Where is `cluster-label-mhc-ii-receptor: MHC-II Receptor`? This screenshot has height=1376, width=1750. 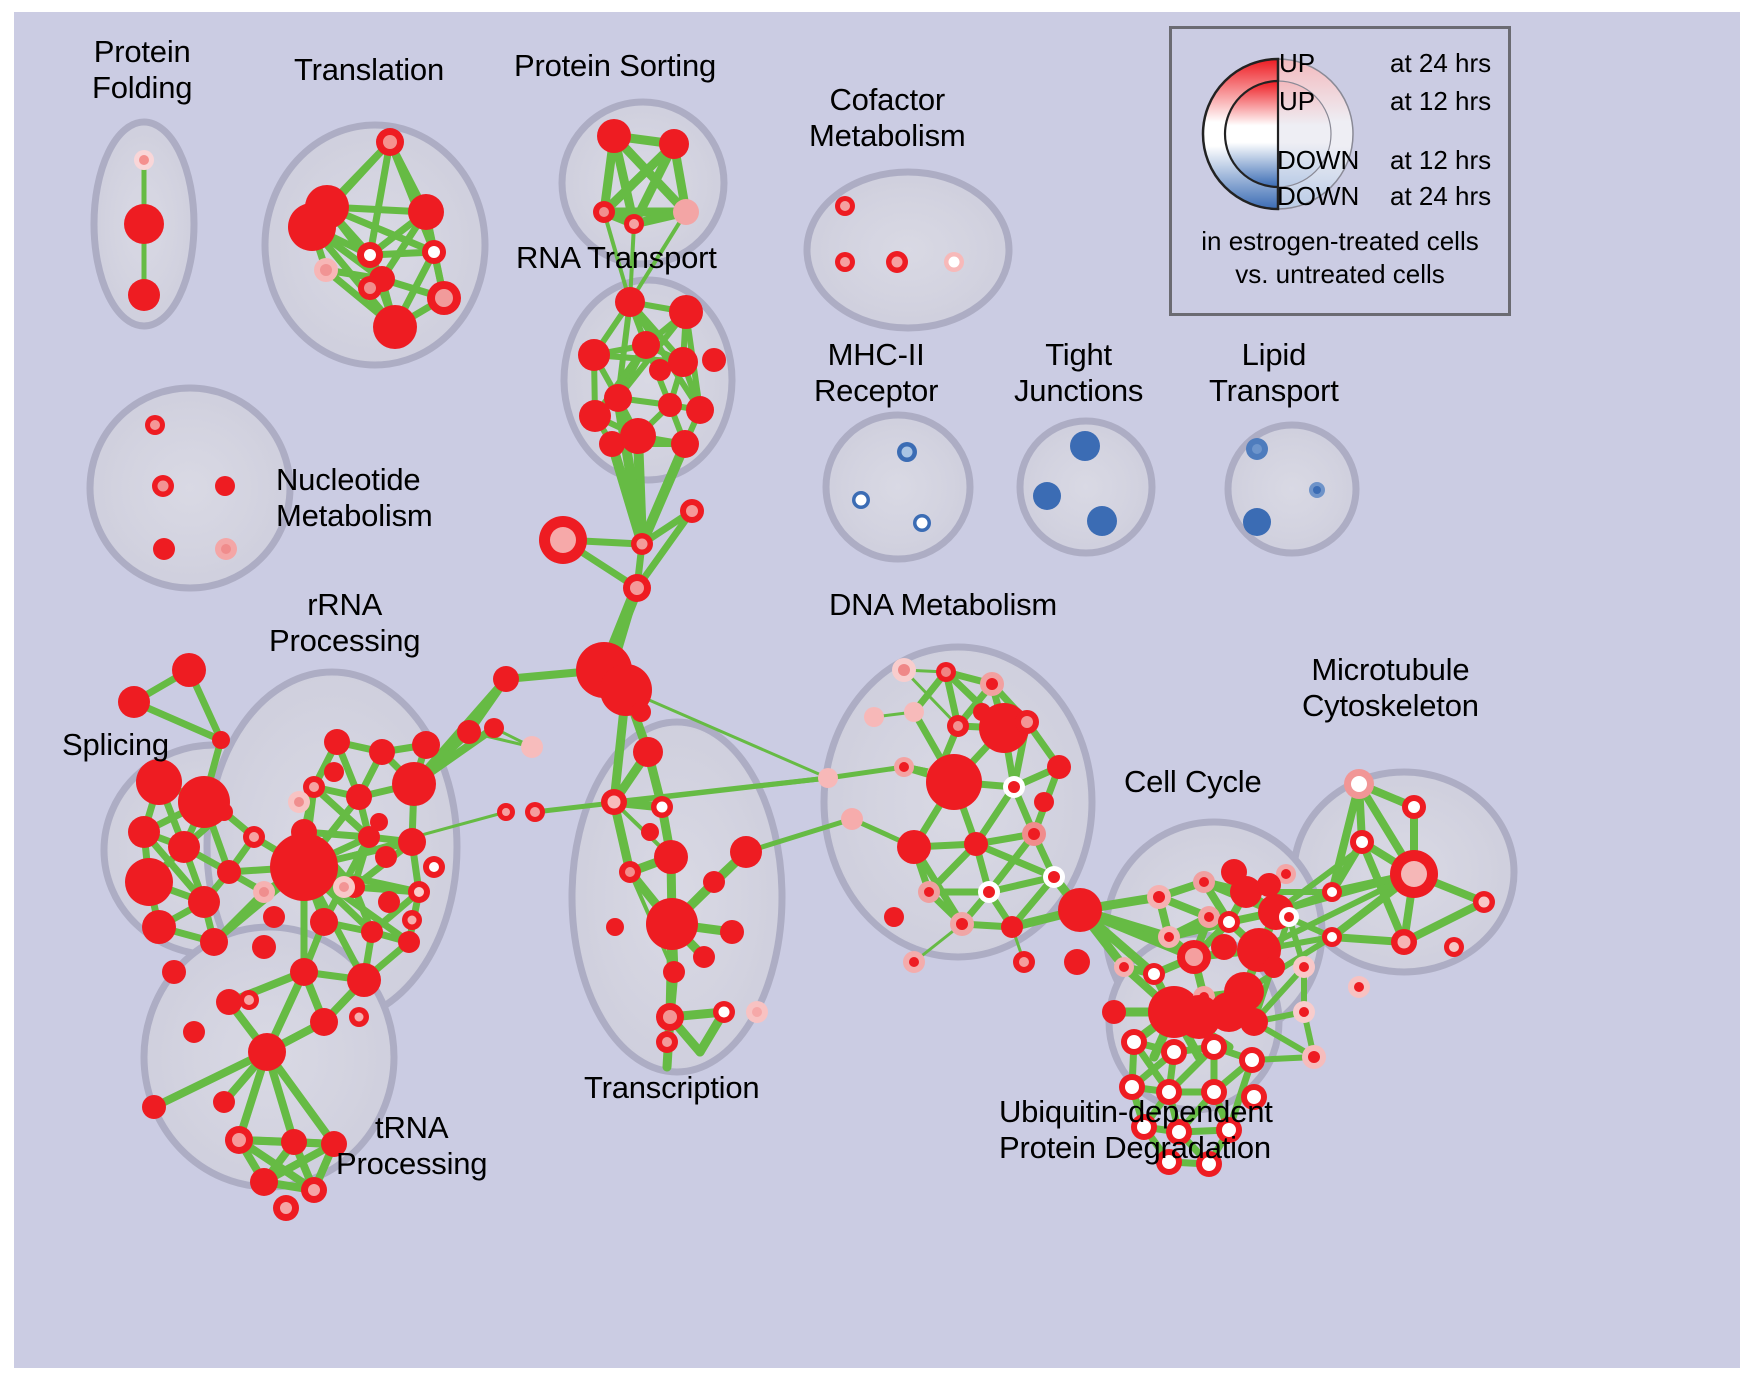 cluster-label-mhc-ii-receptor: MHC-II Receptor is located at coordinates (876, 372).